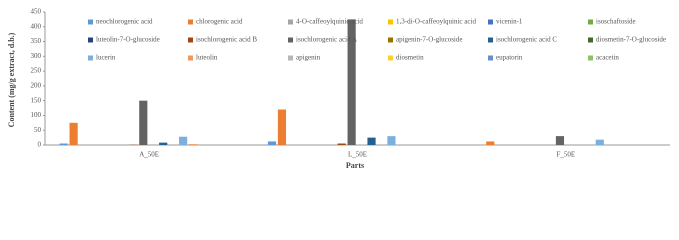 The image size is (679, 240). Describe the element at coordinates (226, 40) in the screenshot. I see `legend-label: isochlorogenic acid B` at that location.